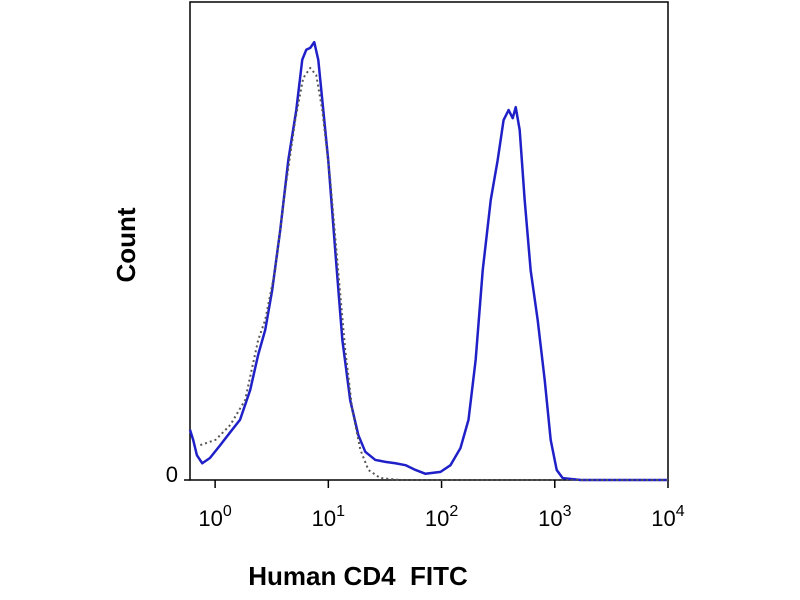 This screenshot has height=600, width=800. What do you see at coordinates (680, 511) in the screenshot?
I see `x-tick-exponent: 4` at bounding box center [680, 511].